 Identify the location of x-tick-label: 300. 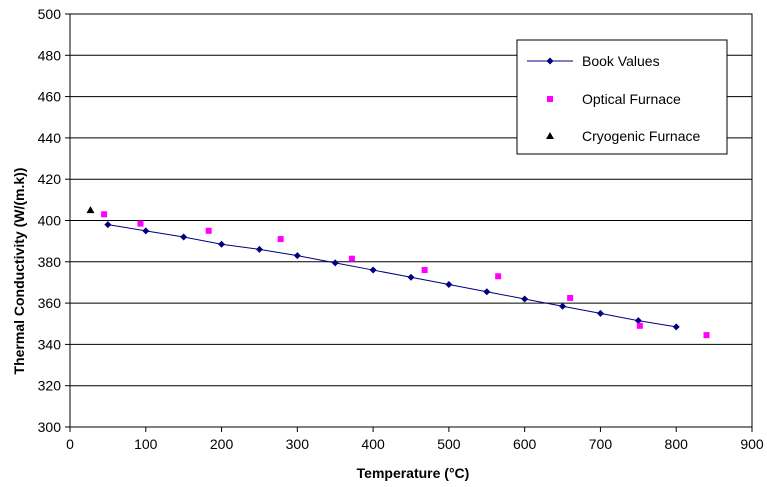
(298, 444).